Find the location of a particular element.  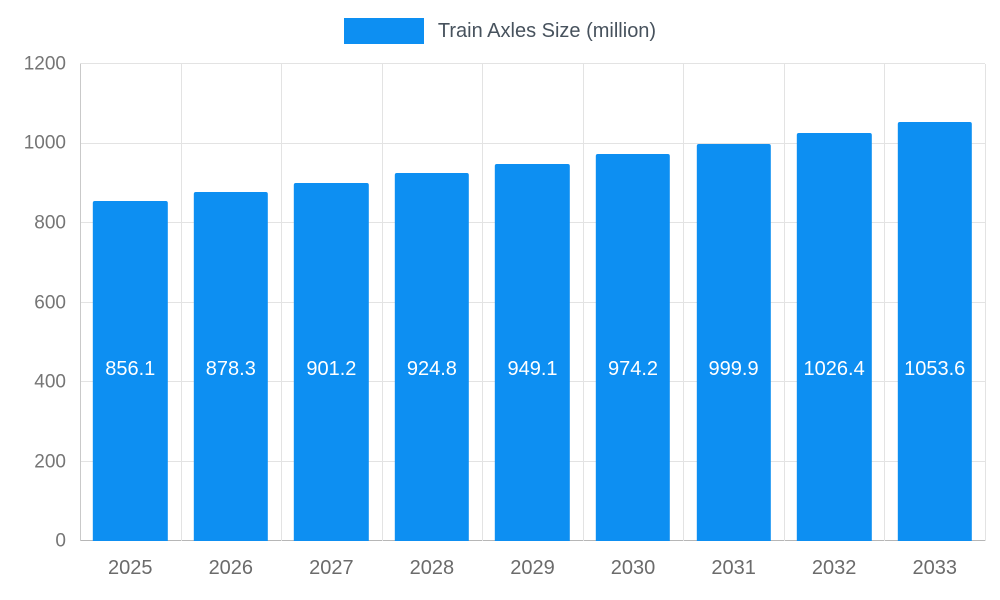

bar-value-label: 999.9 is located at coordinates (733, 369).